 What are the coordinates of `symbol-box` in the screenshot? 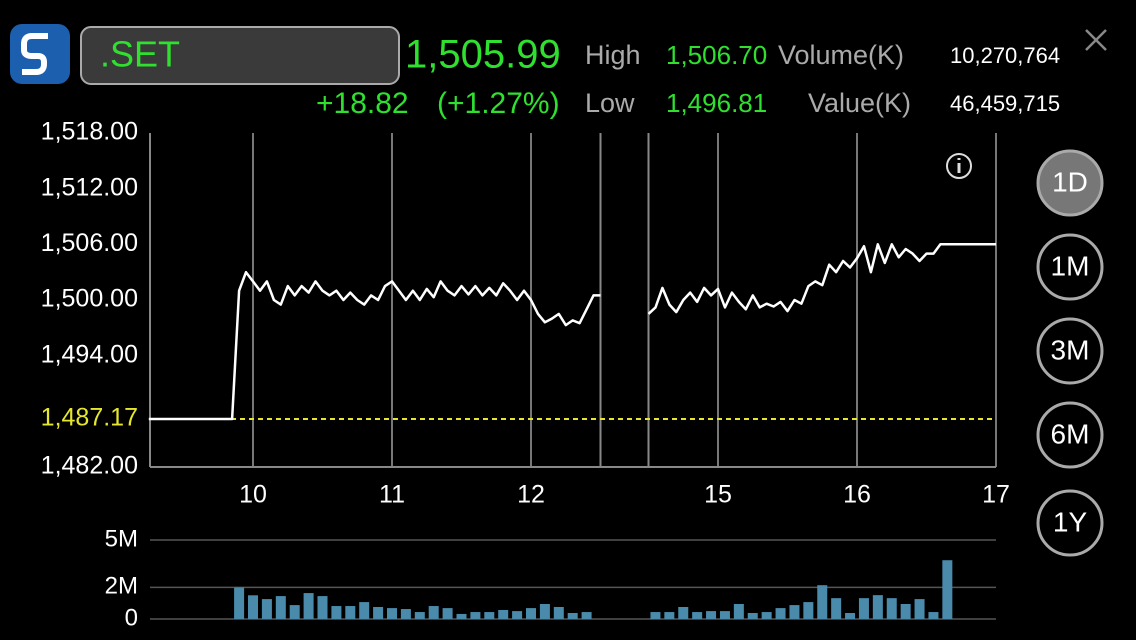 It's located at (240, 55).